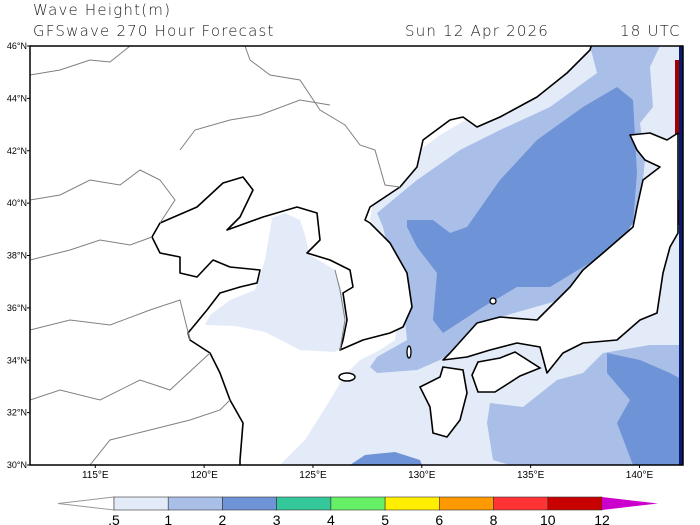 The height and width of the screenshot is (525, 700). What do you see at coordinates (531, 475) in the screenshot?
I see `lon-label: 135°E` at bounding box center [531, 475].